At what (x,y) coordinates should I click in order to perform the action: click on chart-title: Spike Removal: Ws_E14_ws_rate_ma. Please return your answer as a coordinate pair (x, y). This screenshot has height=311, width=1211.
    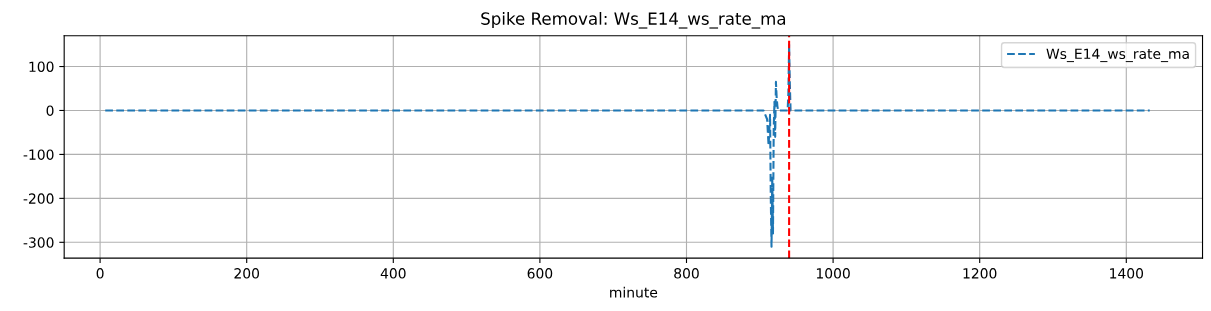
    Looking at the image, I should click on (633, 20).